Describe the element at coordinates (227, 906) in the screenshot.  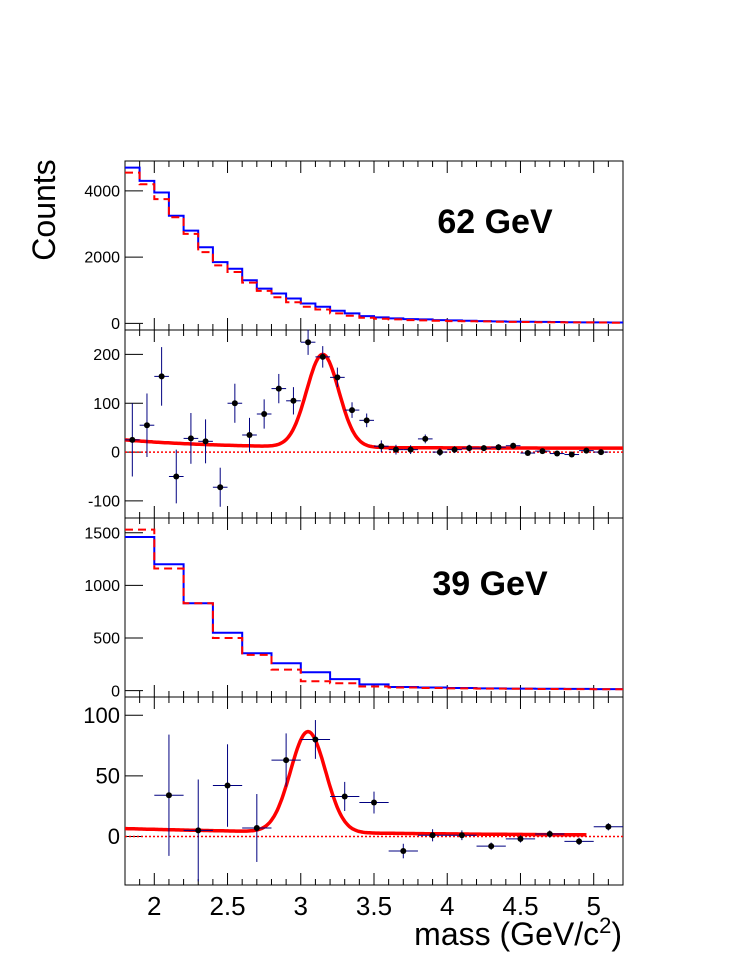
I see `x-tick-label: 2.5` at that location.